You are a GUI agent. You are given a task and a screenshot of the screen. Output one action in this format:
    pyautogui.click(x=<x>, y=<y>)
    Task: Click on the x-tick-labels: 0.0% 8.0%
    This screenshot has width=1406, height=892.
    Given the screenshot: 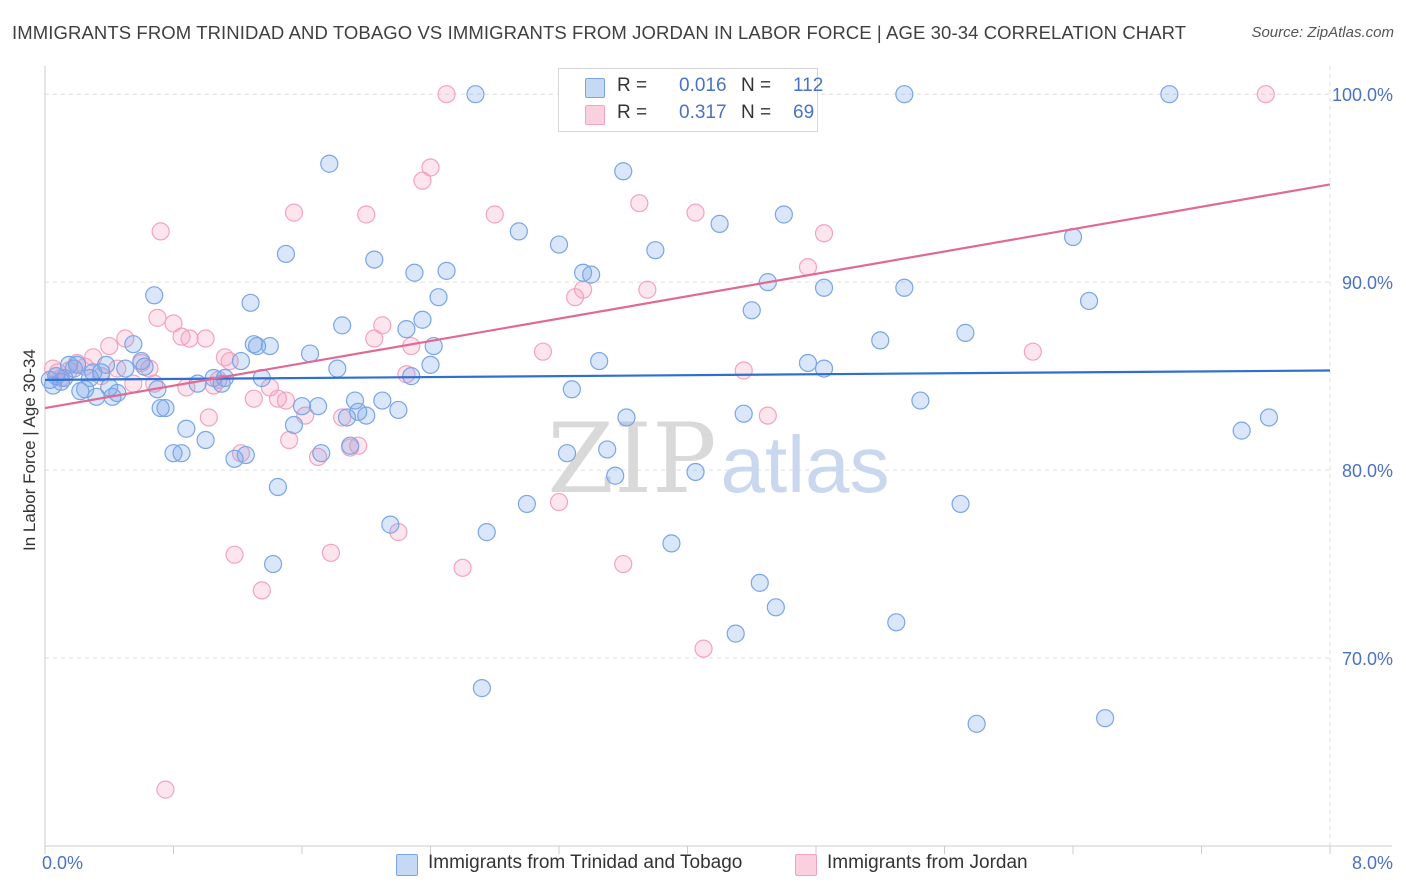 What is the action you would take?
    pyautogui.click(x=717, y=863)
    